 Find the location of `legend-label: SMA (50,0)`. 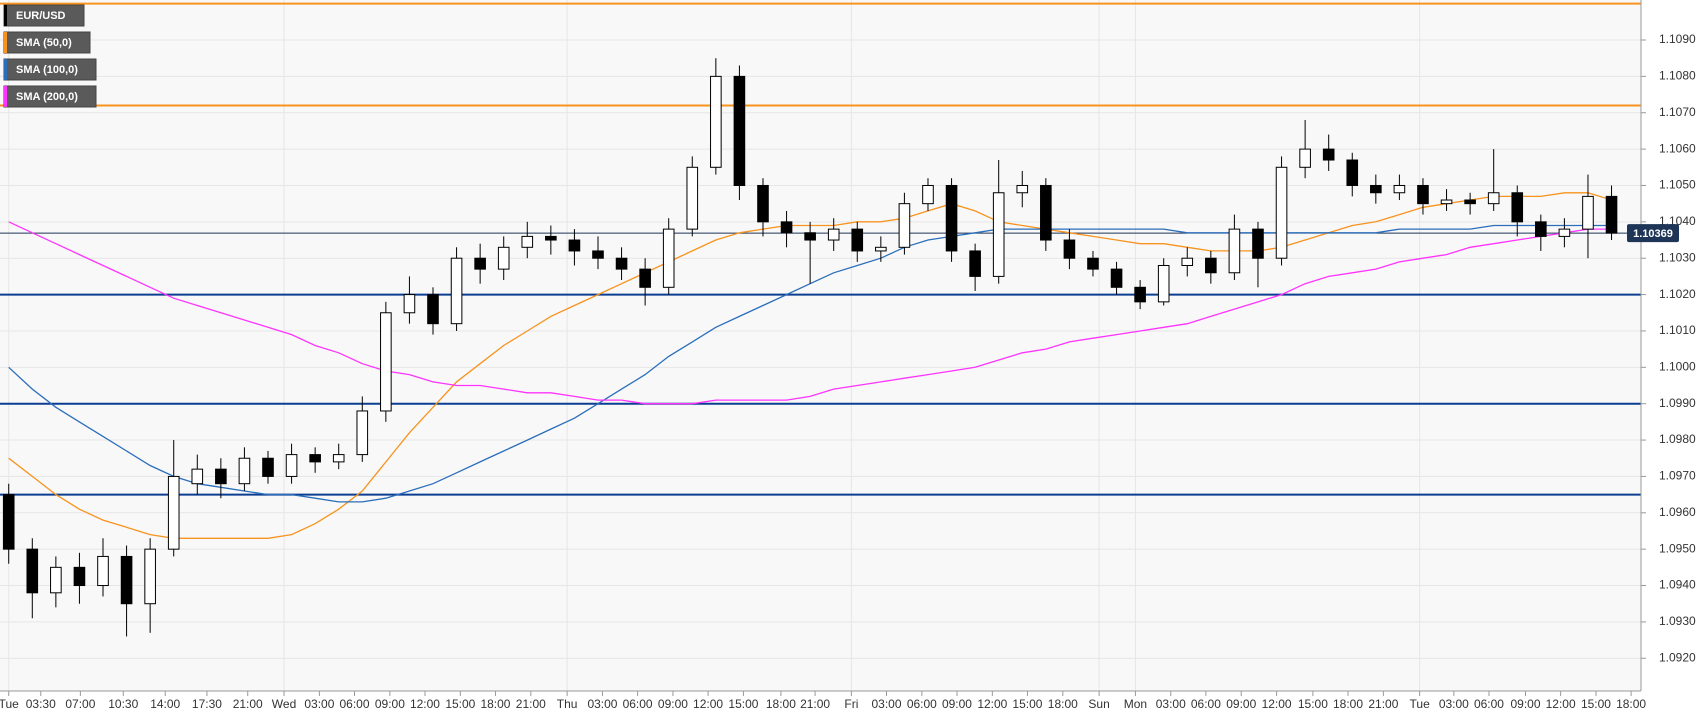

legend-label: SMA (50,0) is located at coordinates (44, 43).